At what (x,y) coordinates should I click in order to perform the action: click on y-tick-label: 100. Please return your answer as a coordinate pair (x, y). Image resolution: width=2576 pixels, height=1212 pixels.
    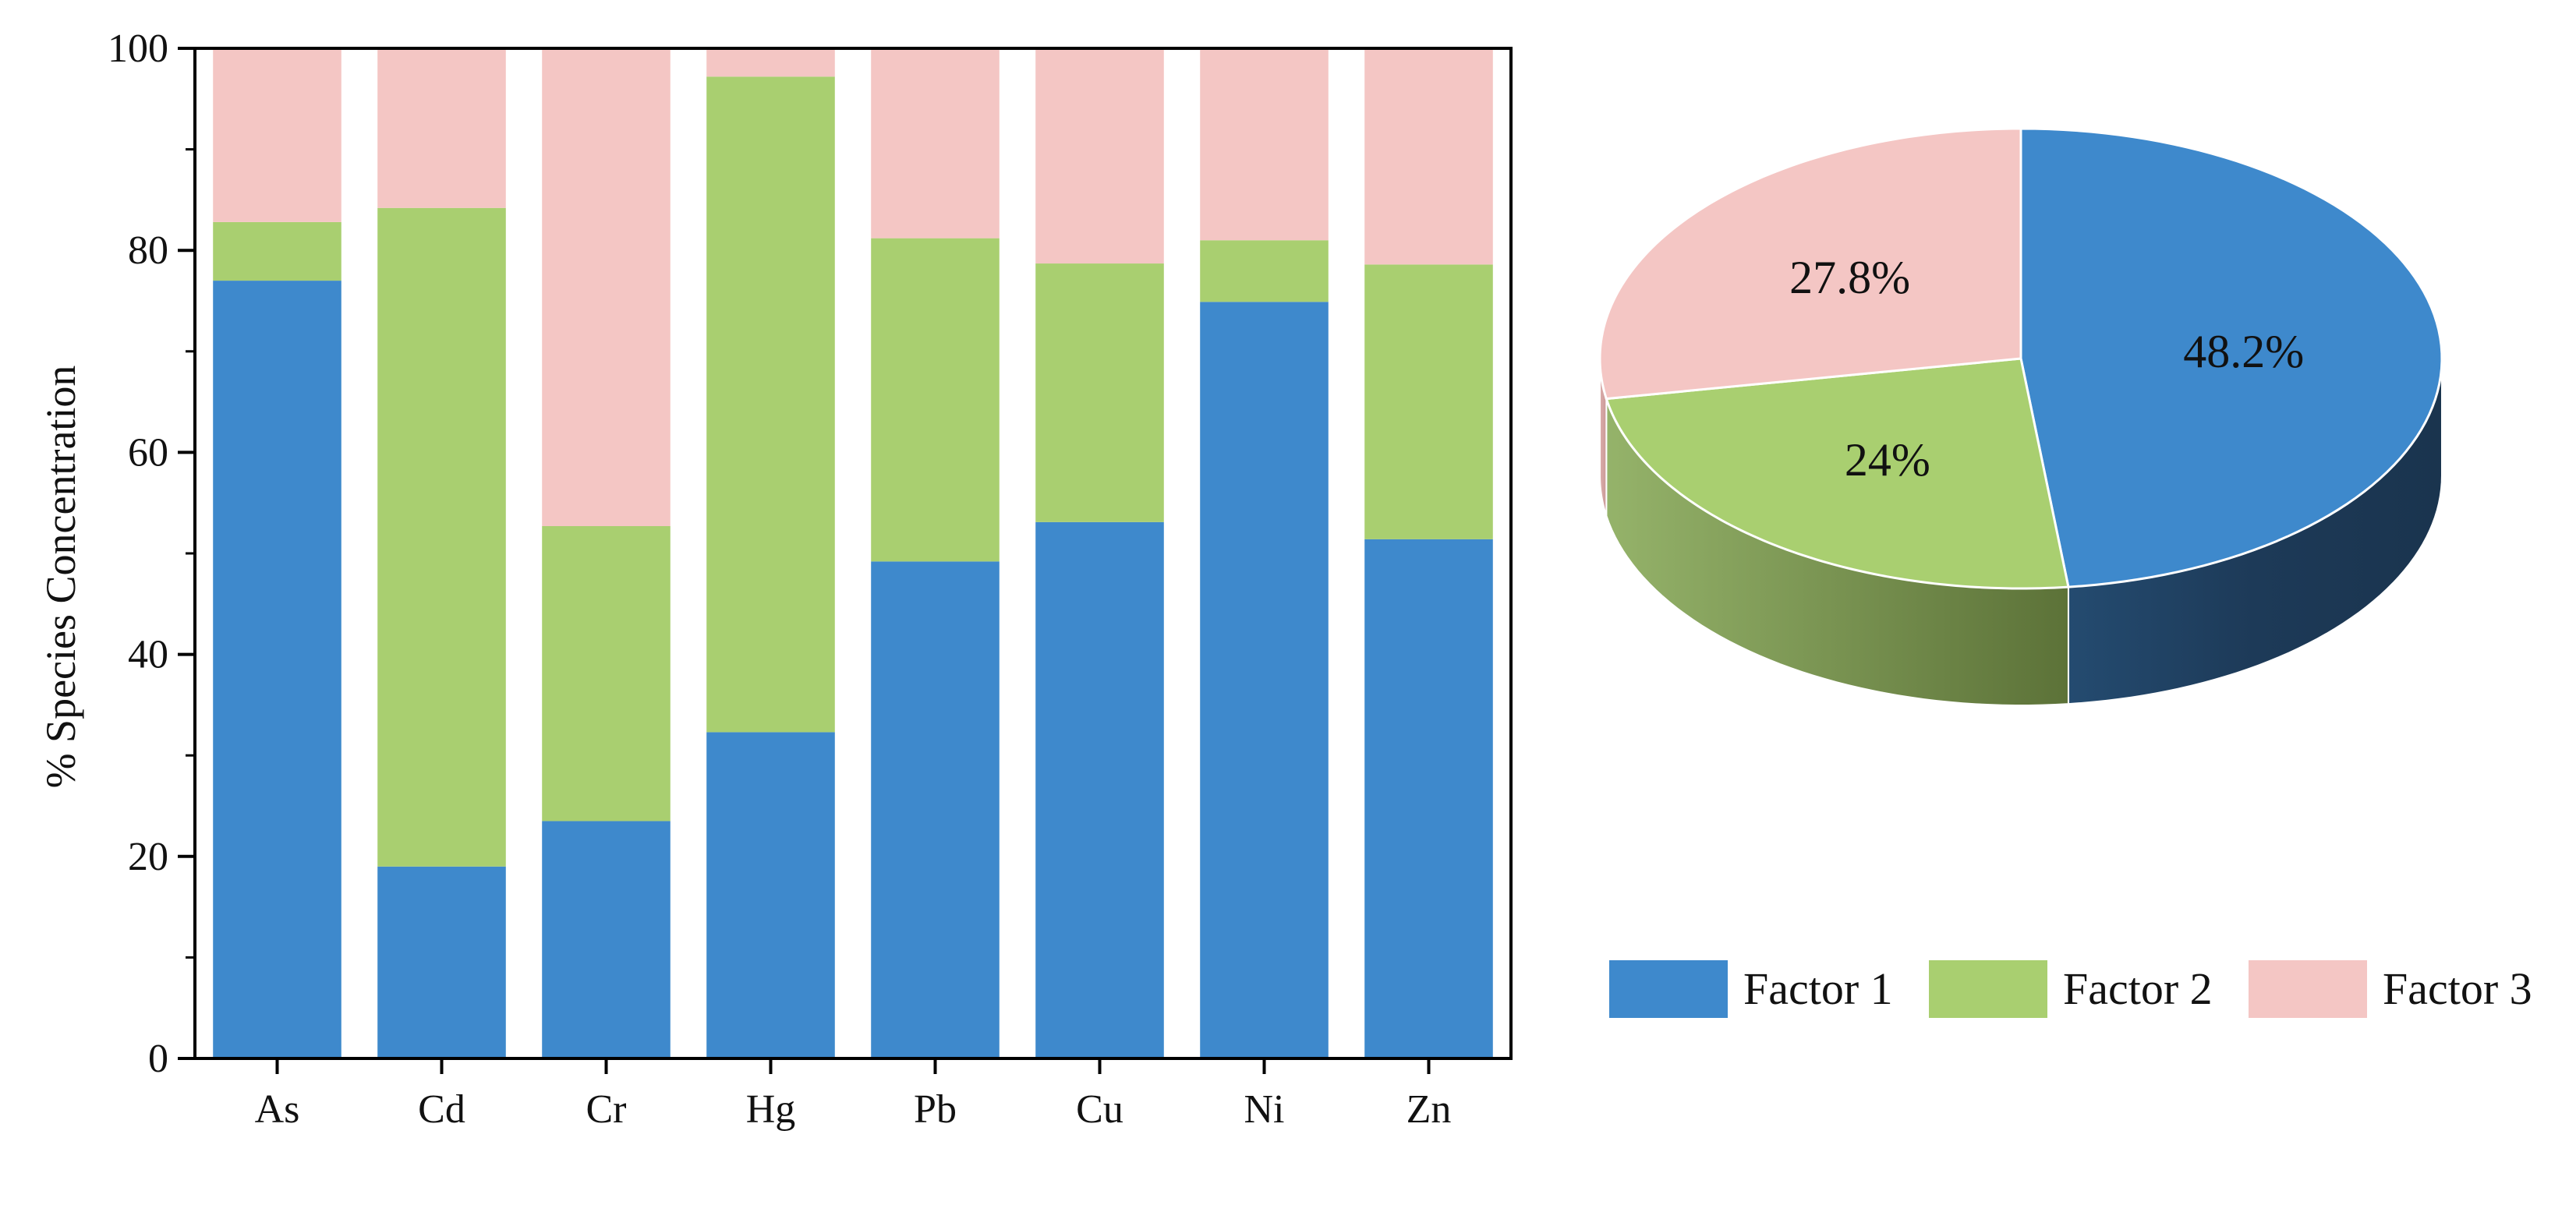
    Looking at the image, I should click on (138, 49).